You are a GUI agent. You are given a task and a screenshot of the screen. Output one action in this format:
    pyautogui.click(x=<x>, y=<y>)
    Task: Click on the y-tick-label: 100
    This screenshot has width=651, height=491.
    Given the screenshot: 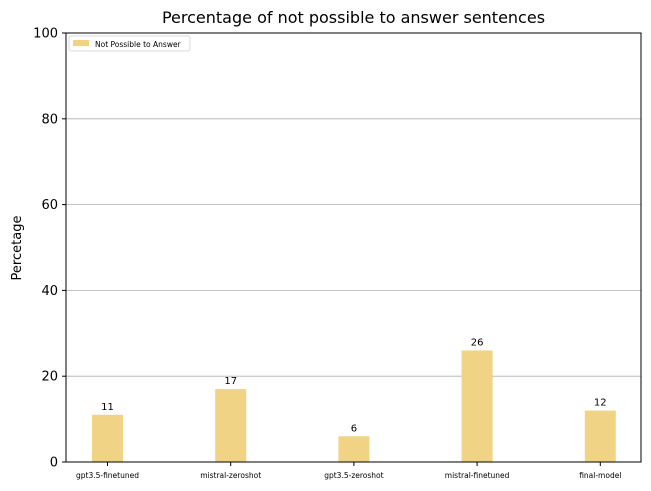 What is the action you would take?
    pyautogui.click(x=45, y=34)
    